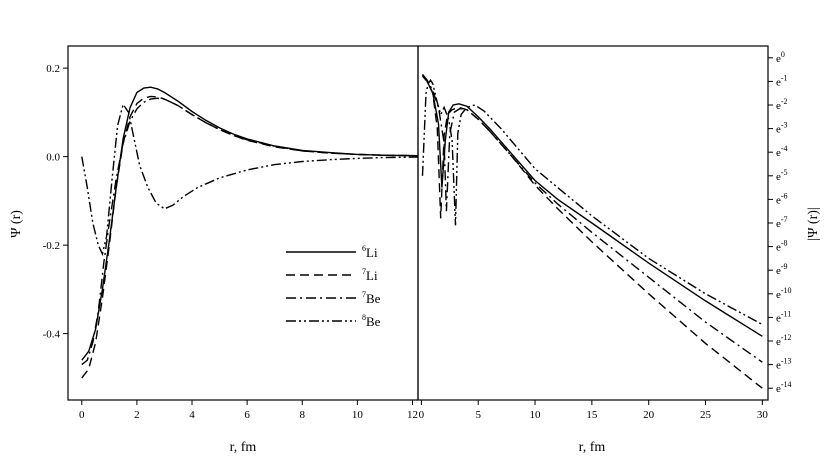 The width and height of the screenshot is (830, 459). What do you see at coordinates (358, 415) in the screenshot?
I see `left-x-tick-label: 10` at bounding box center [358, 415].